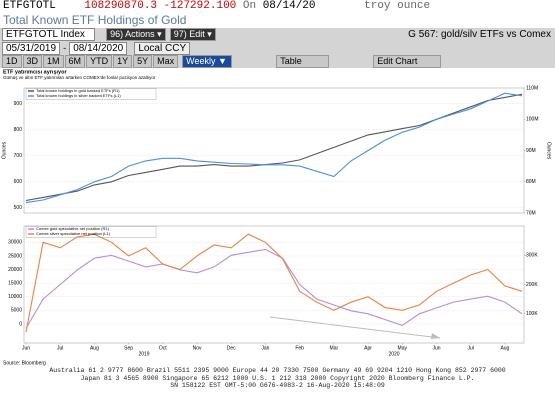  I want to click on ticker: ETFGTOTL, so click(29, 6).